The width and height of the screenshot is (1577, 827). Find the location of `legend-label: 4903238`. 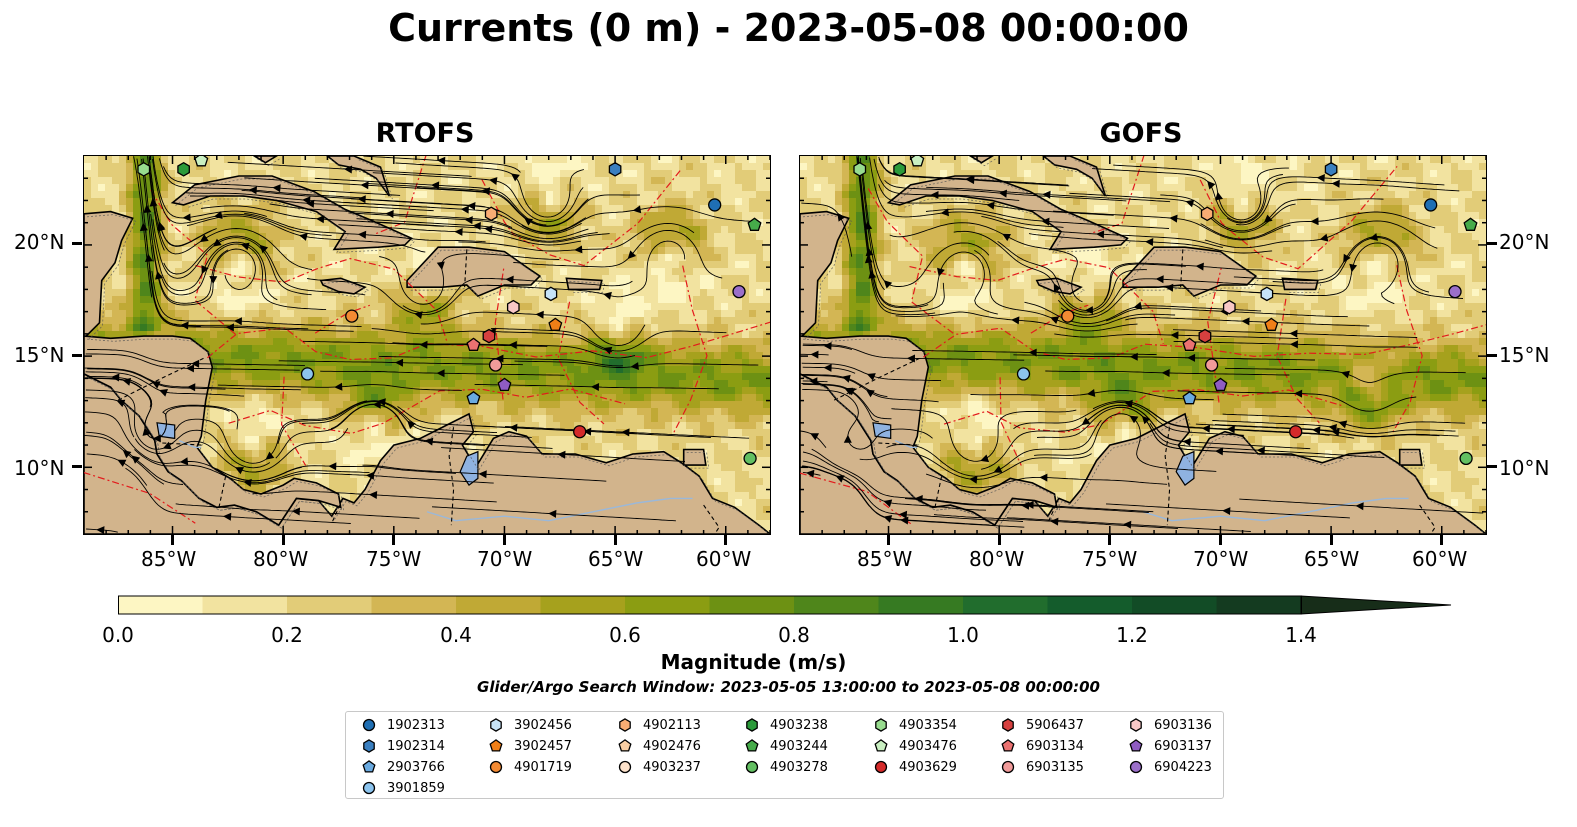

legend-label: 4903238 is located at coordinates (799, 725).